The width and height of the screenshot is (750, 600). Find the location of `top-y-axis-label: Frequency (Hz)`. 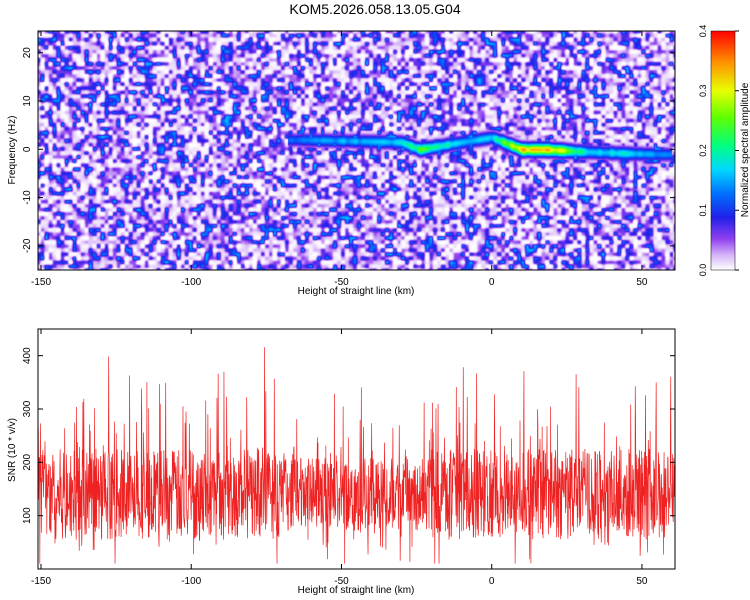

top-y-axis-label: Frequency (Hz) is located at coordinates (12, 150).